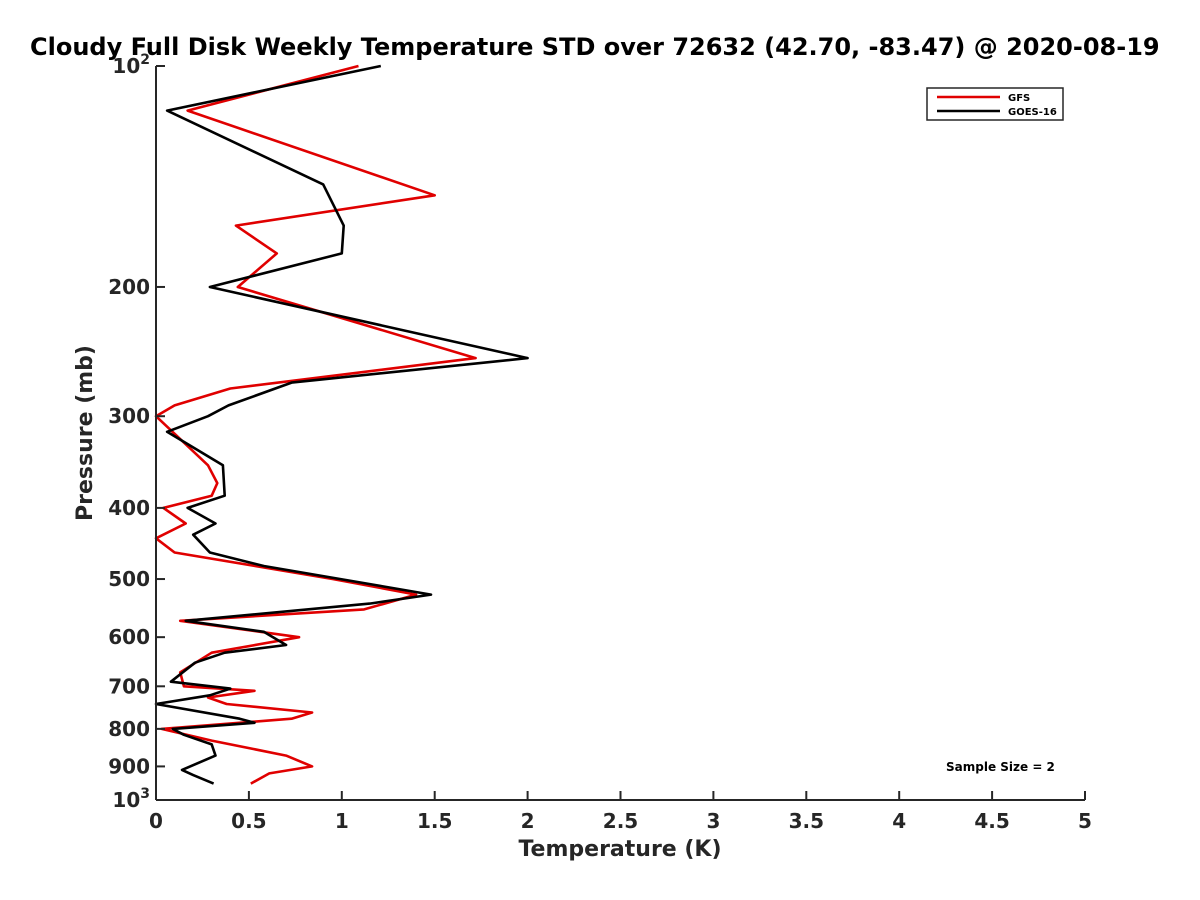 The image size is (1200, 900). What do you see at coordinates (131, 799) in the screenshot?
I see `y-tick-label: 10³` at bounding box center [131, 799].